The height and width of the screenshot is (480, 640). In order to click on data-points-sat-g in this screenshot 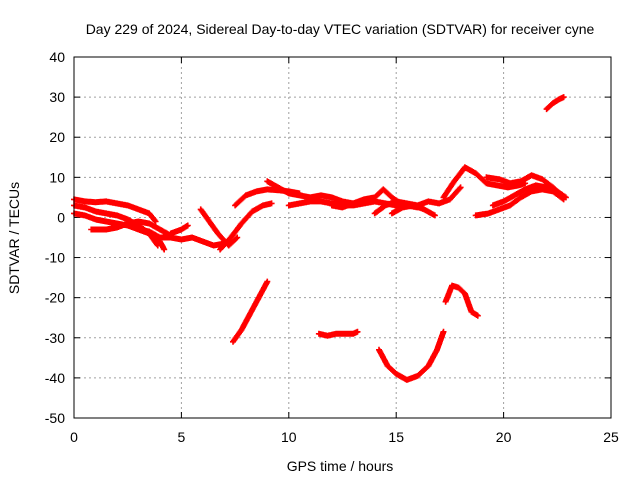, I will do `click(219, 227)`.